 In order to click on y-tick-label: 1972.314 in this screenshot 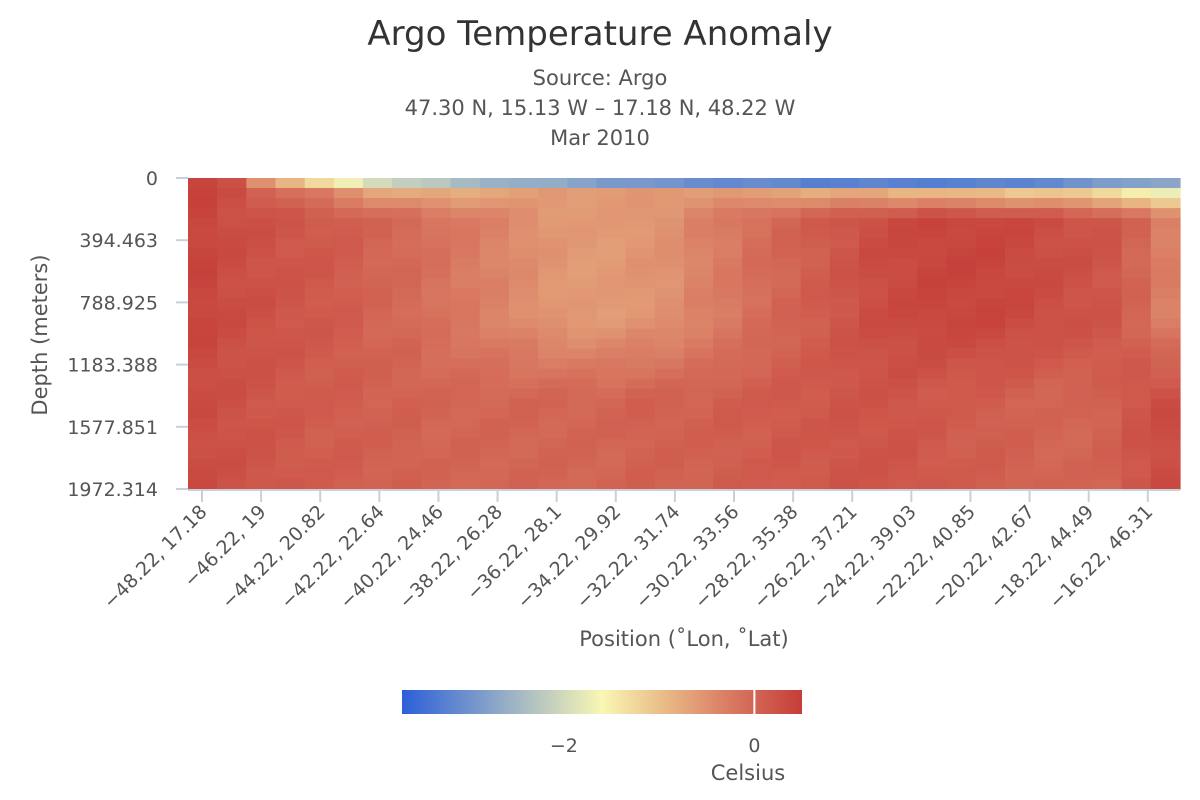, I will do `click(112, 490)`.